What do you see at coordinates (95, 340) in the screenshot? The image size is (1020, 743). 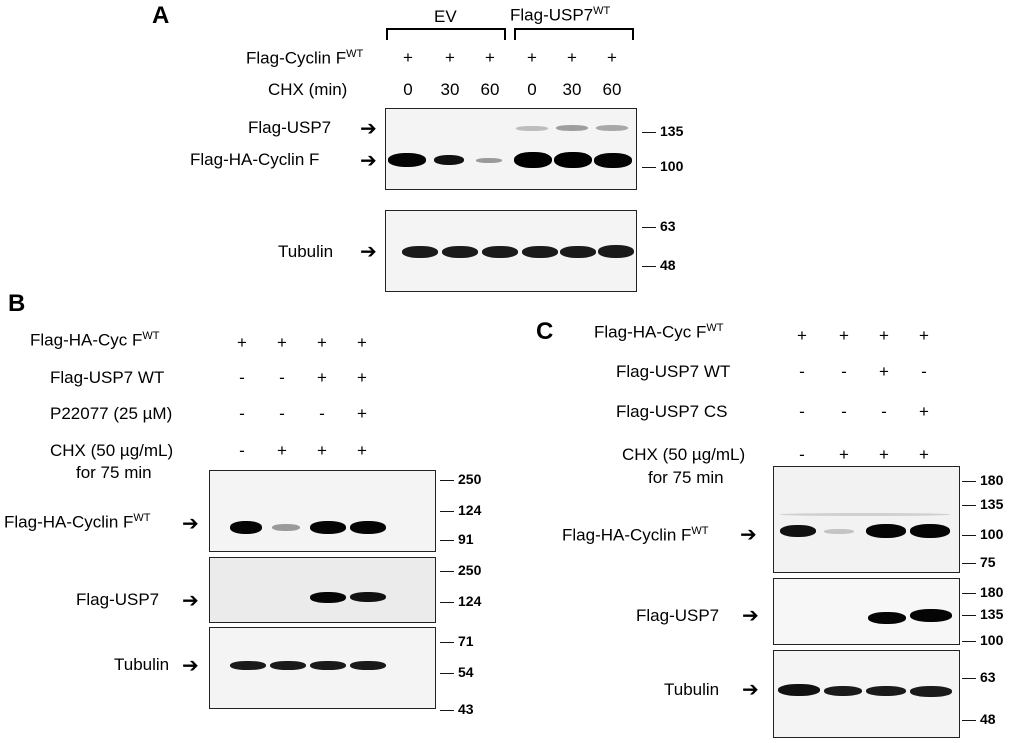 I see `b-row1-label: Flag-HA-Cyc FWT` at bounding box center [95, 340].